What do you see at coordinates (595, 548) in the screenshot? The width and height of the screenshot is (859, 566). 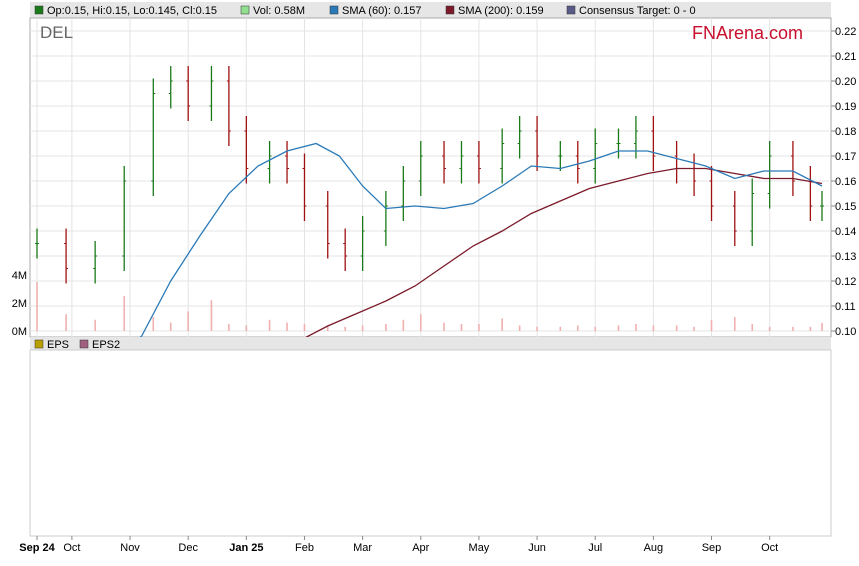 I see `x-tick-label: Jul` at bounding box center [595, 548].